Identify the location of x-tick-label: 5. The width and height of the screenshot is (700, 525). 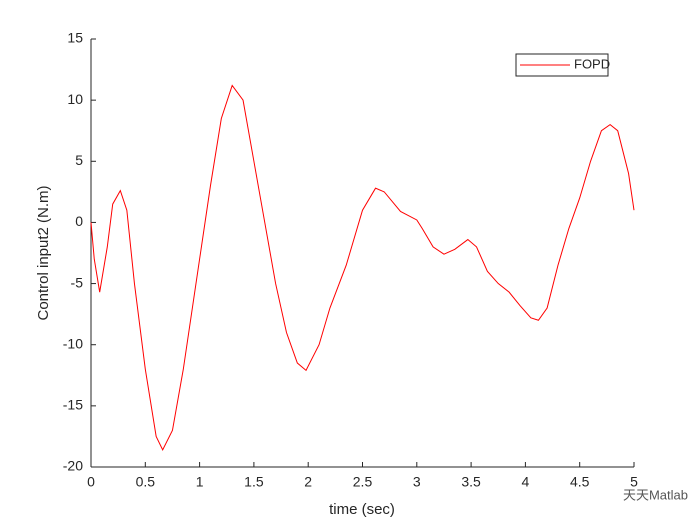
(634, 482).